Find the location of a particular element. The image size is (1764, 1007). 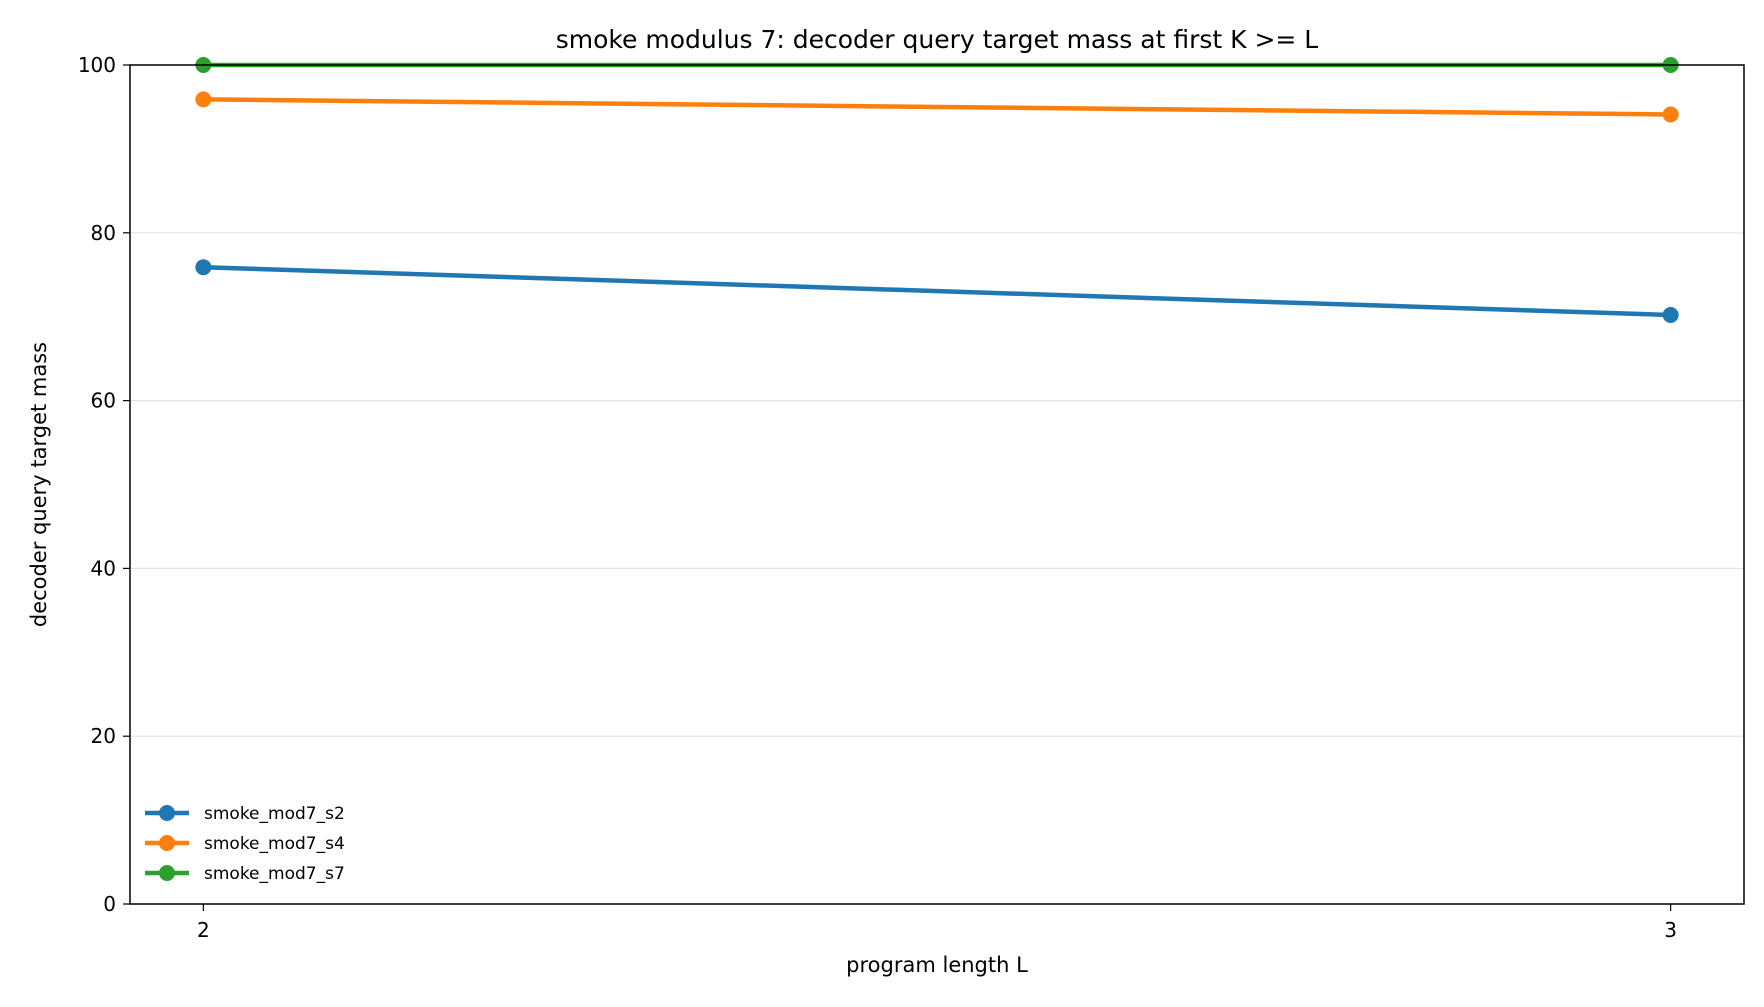

y-axis-title: decoder query target mass is located at coordinates (39, 484).